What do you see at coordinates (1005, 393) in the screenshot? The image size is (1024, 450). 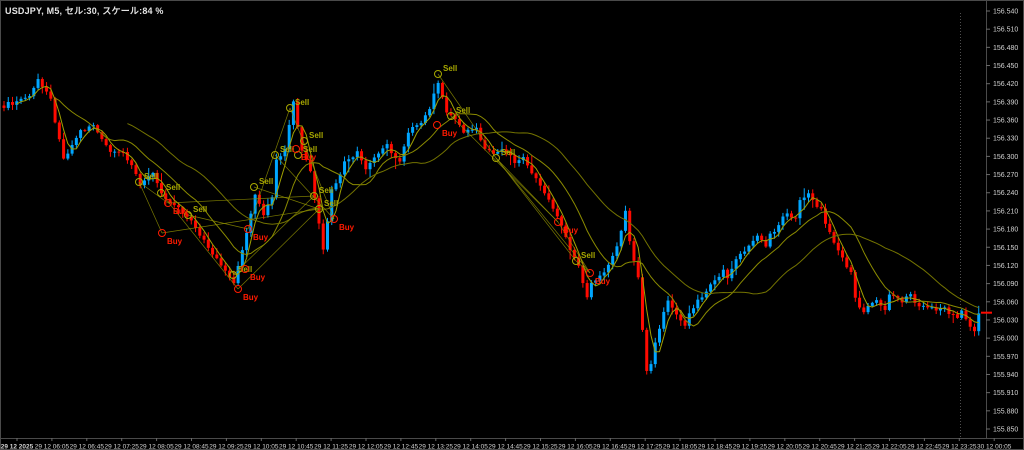 I see `price-axis-label: 155.910` at bounding box center [1005, 393].